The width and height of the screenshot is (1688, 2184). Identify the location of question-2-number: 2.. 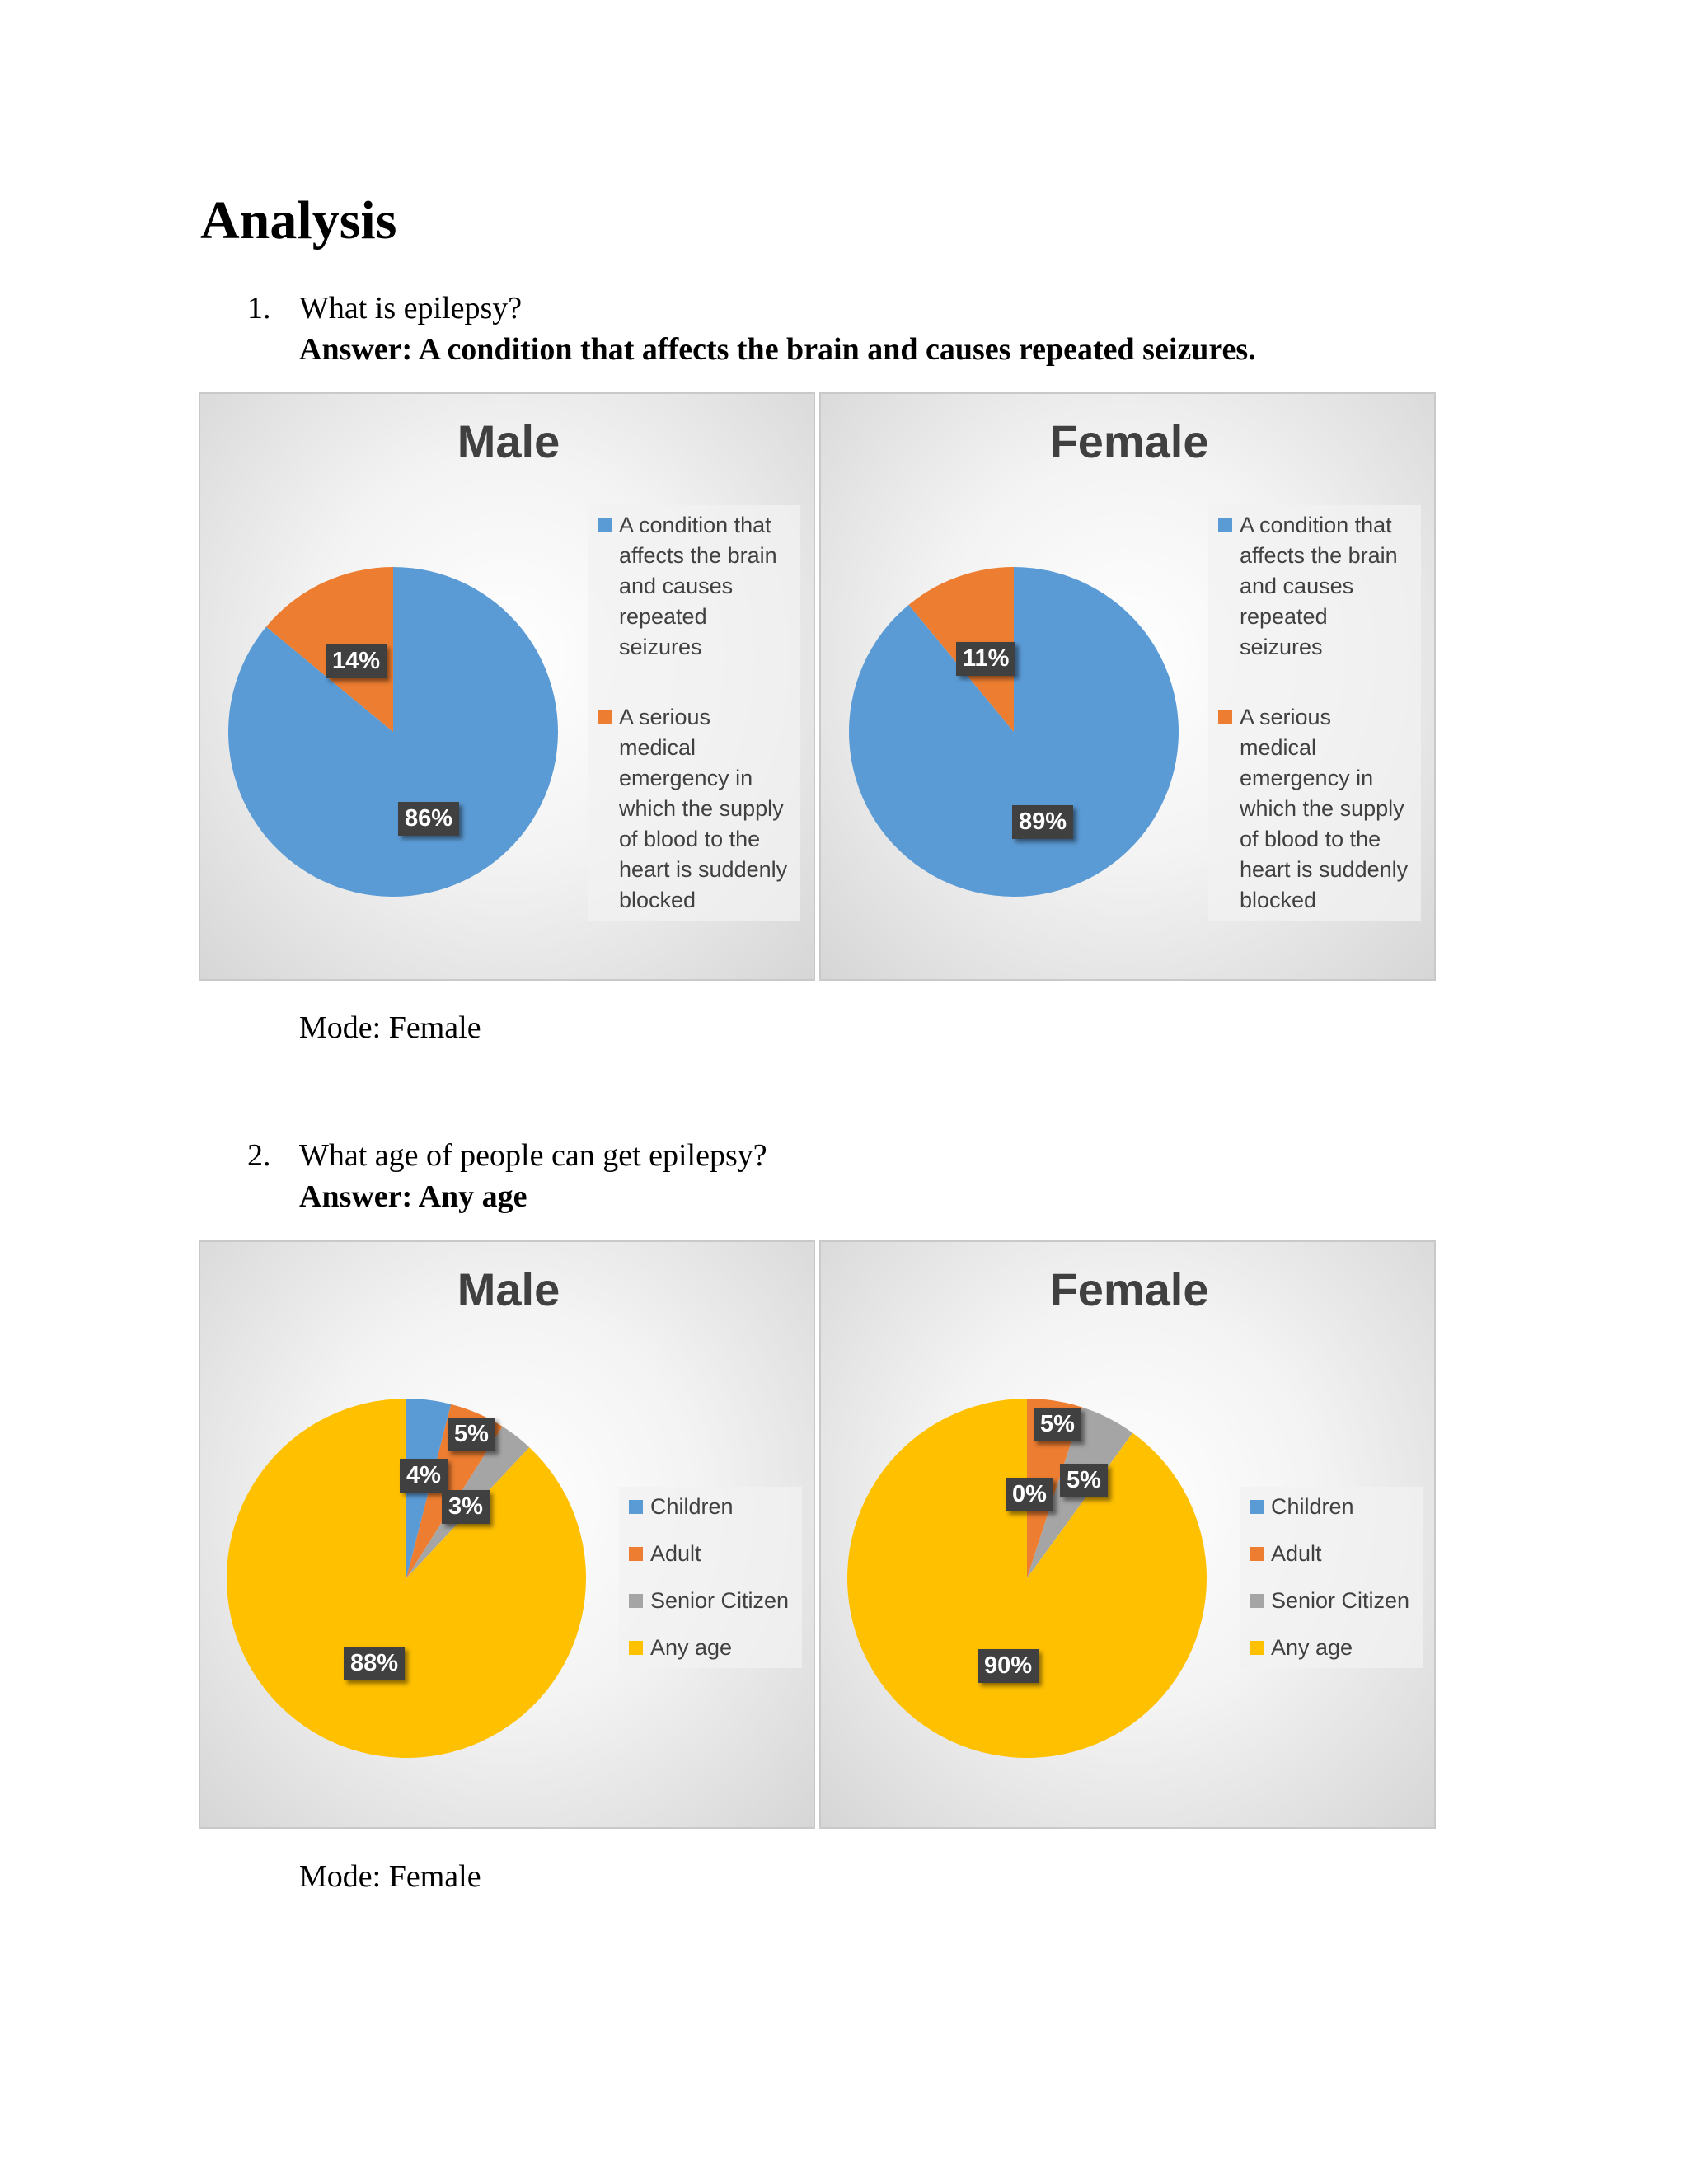
(259, 1155).